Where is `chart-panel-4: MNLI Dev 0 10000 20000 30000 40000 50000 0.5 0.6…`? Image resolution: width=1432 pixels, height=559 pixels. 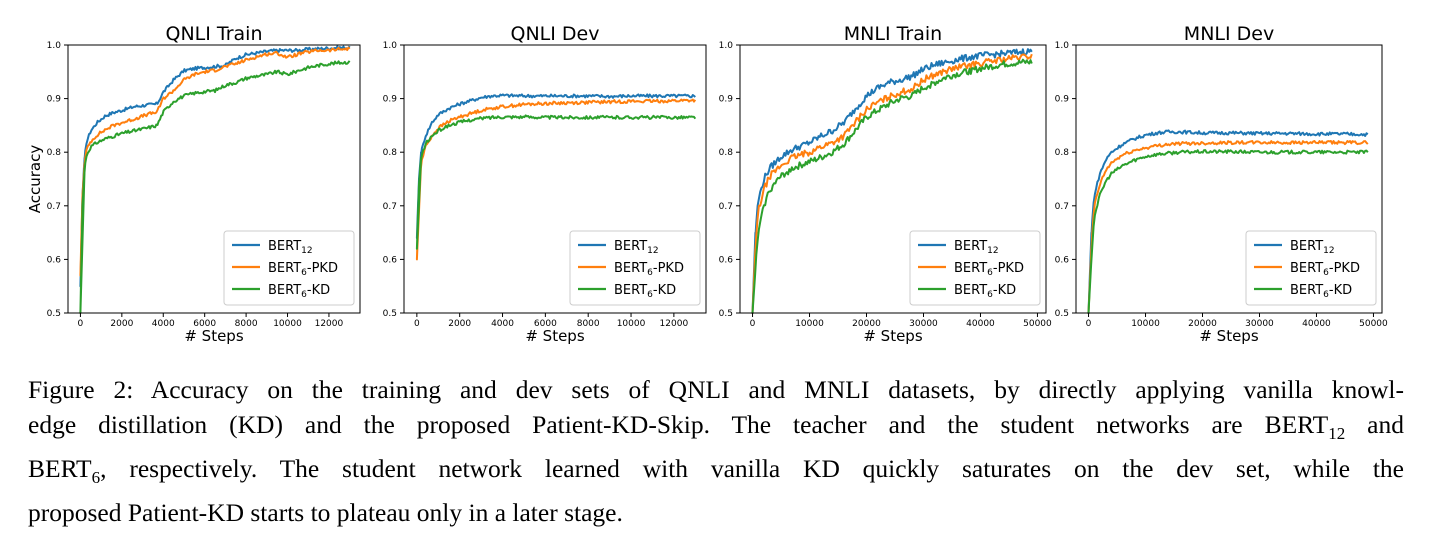
chart-panel-4: MNLI Dev 0 10000 20000 30000 40000 50000 0.5 0.6… is located at coordinates (1221, 184).